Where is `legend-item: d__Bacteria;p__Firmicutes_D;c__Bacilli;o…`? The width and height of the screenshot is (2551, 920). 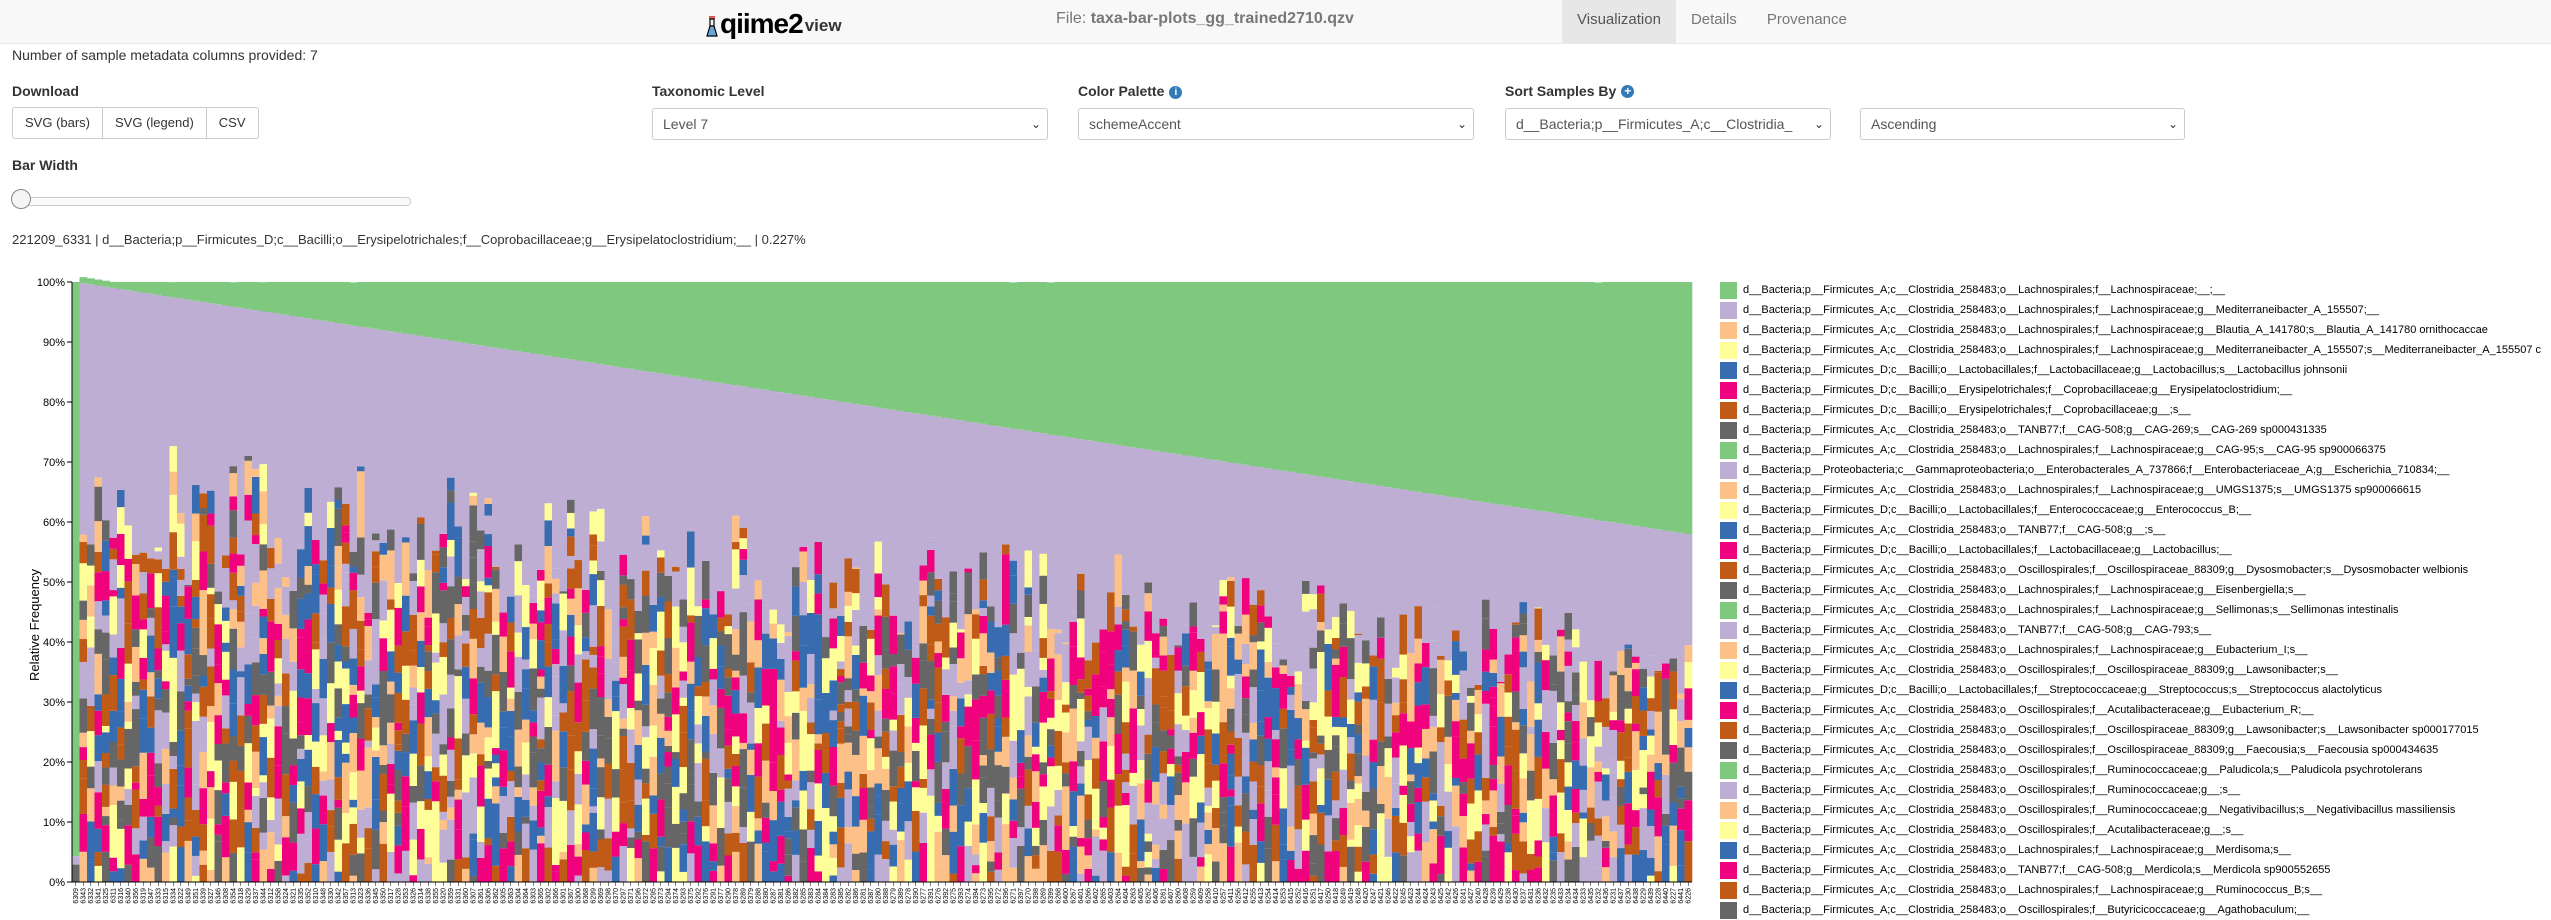 legend-item: d__Bacteria;p__Firmicutes_D;c__Bacilli;o… is located at coordinates (2135, 410).